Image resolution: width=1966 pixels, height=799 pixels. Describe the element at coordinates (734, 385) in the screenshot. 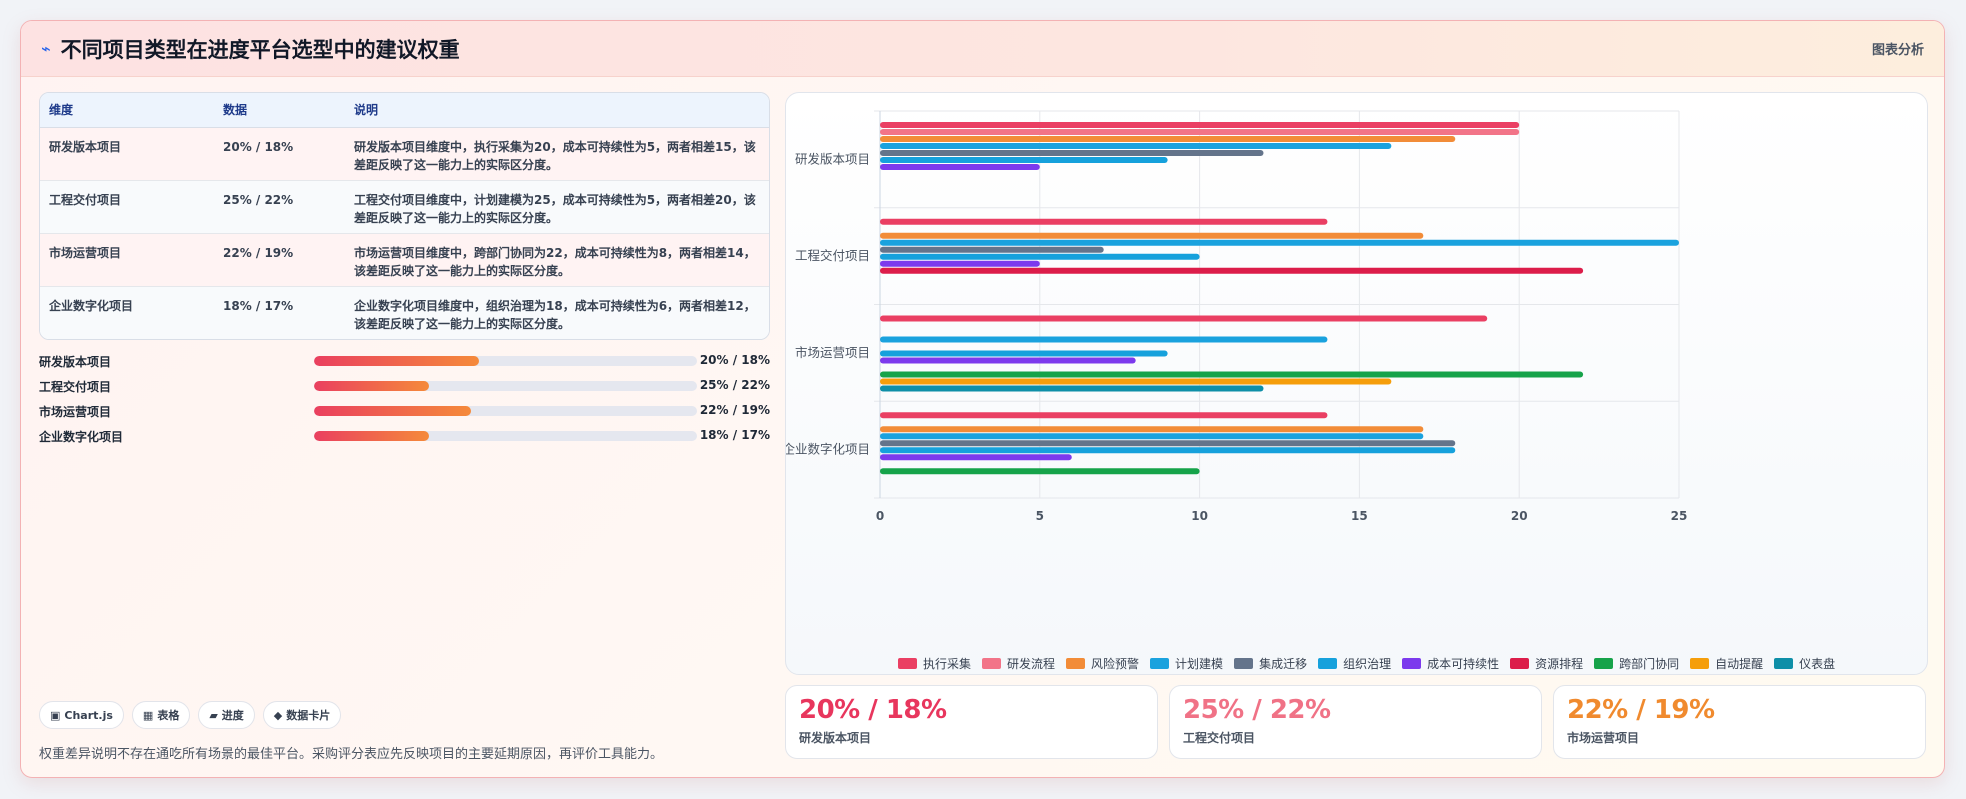

I see `progress-value: 25% / 22%` at that location.